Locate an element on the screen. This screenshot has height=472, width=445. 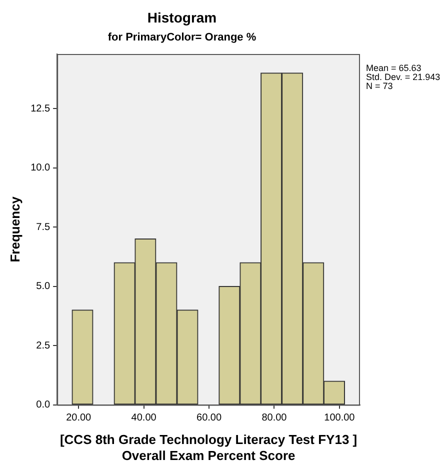
chart-title: Histogram is located at coordinates (182, 17).